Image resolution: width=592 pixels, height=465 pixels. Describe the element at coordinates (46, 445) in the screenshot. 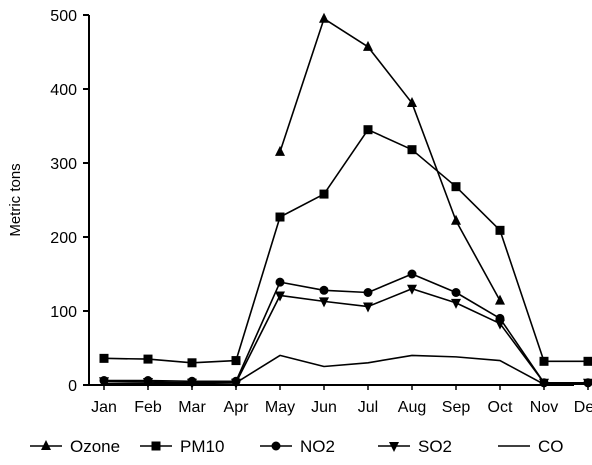

I see `legend-marker-ozone` at that location.